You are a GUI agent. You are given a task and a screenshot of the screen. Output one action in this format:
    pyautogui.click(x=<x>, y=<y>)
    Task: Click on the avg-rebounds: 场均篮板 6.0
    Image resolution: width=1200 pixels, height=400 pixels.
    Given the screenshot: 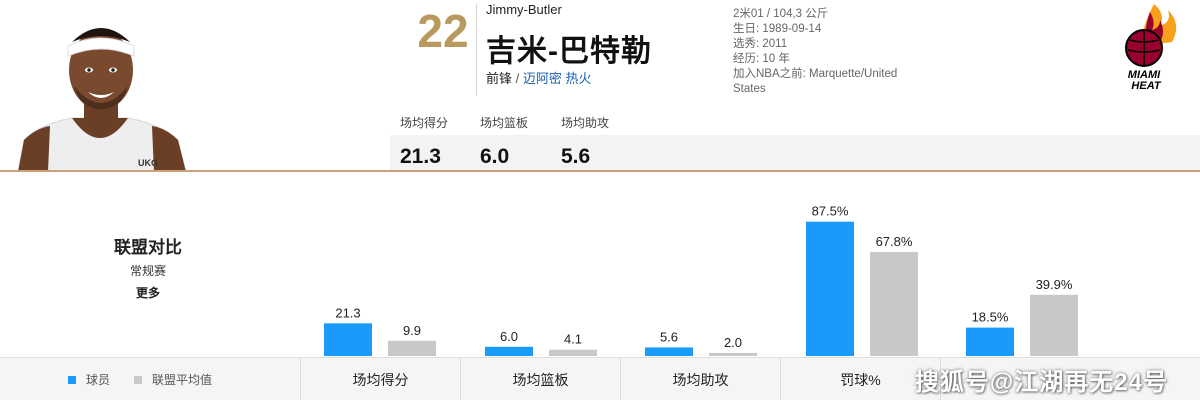 What is the action you would take?
    pyautogui.click(x=504, y=141)
    